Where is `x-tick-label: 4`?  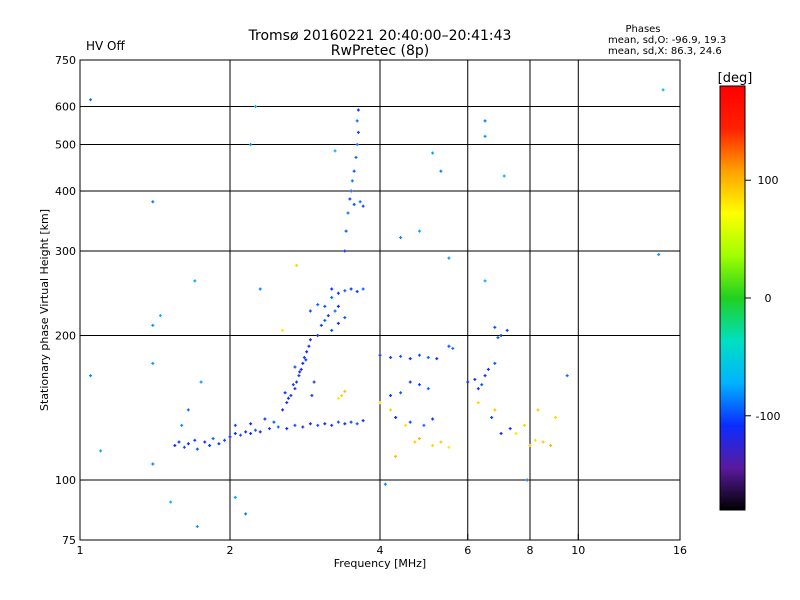 x-tick-label: 4 is located at coordinates (380, 550).